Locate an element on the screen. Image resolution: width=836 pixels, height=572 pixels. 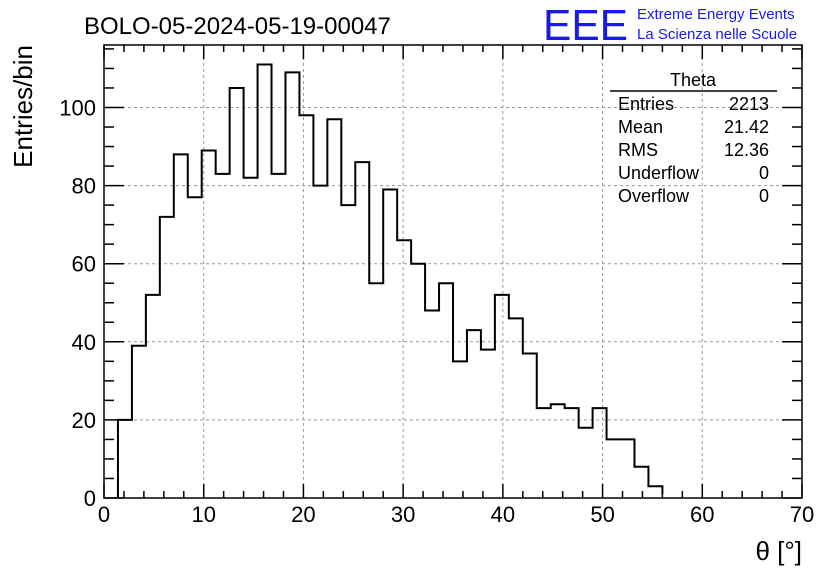
x-tick-label: 60 is located at coordinates (702, 514).